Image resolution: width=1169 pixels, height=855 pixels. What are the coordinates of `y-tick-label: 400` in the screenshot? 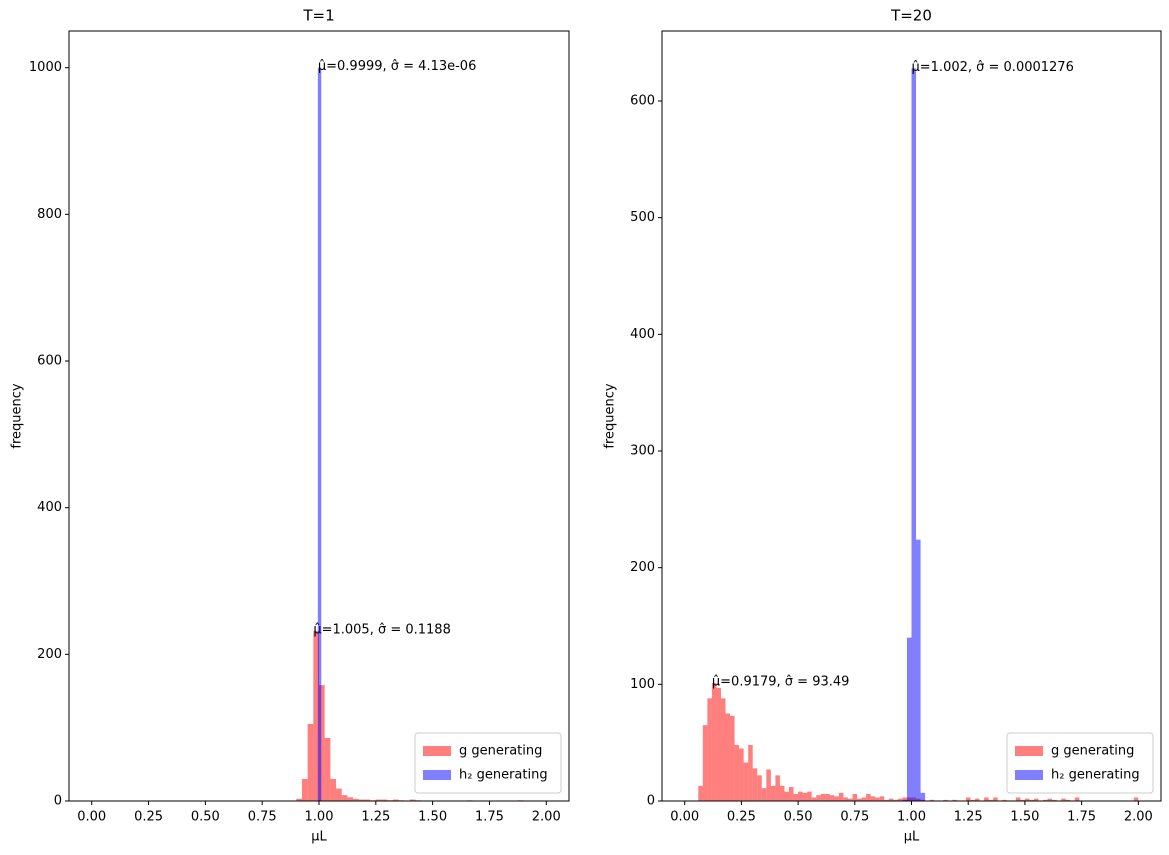 It's located at (642, 334).